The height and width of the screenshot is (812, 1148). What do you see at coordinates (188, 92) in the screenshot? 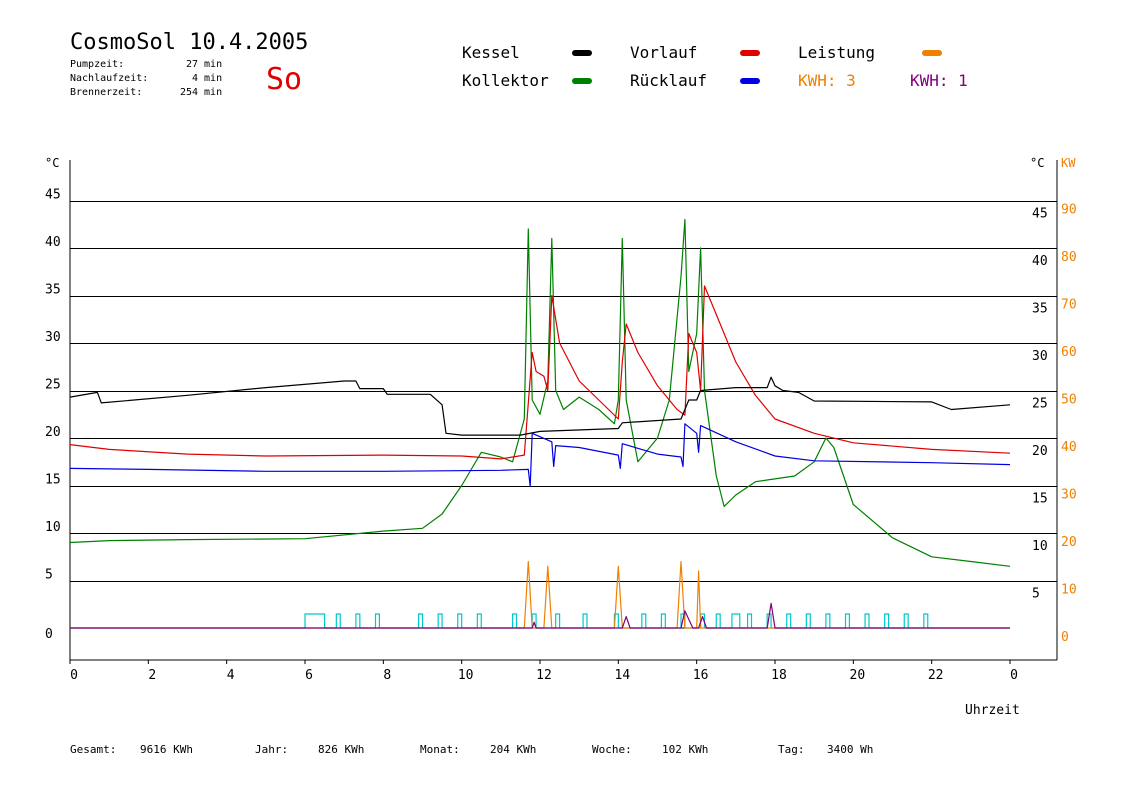
I see `stat-value: 254` at bounding box center [188, 92].